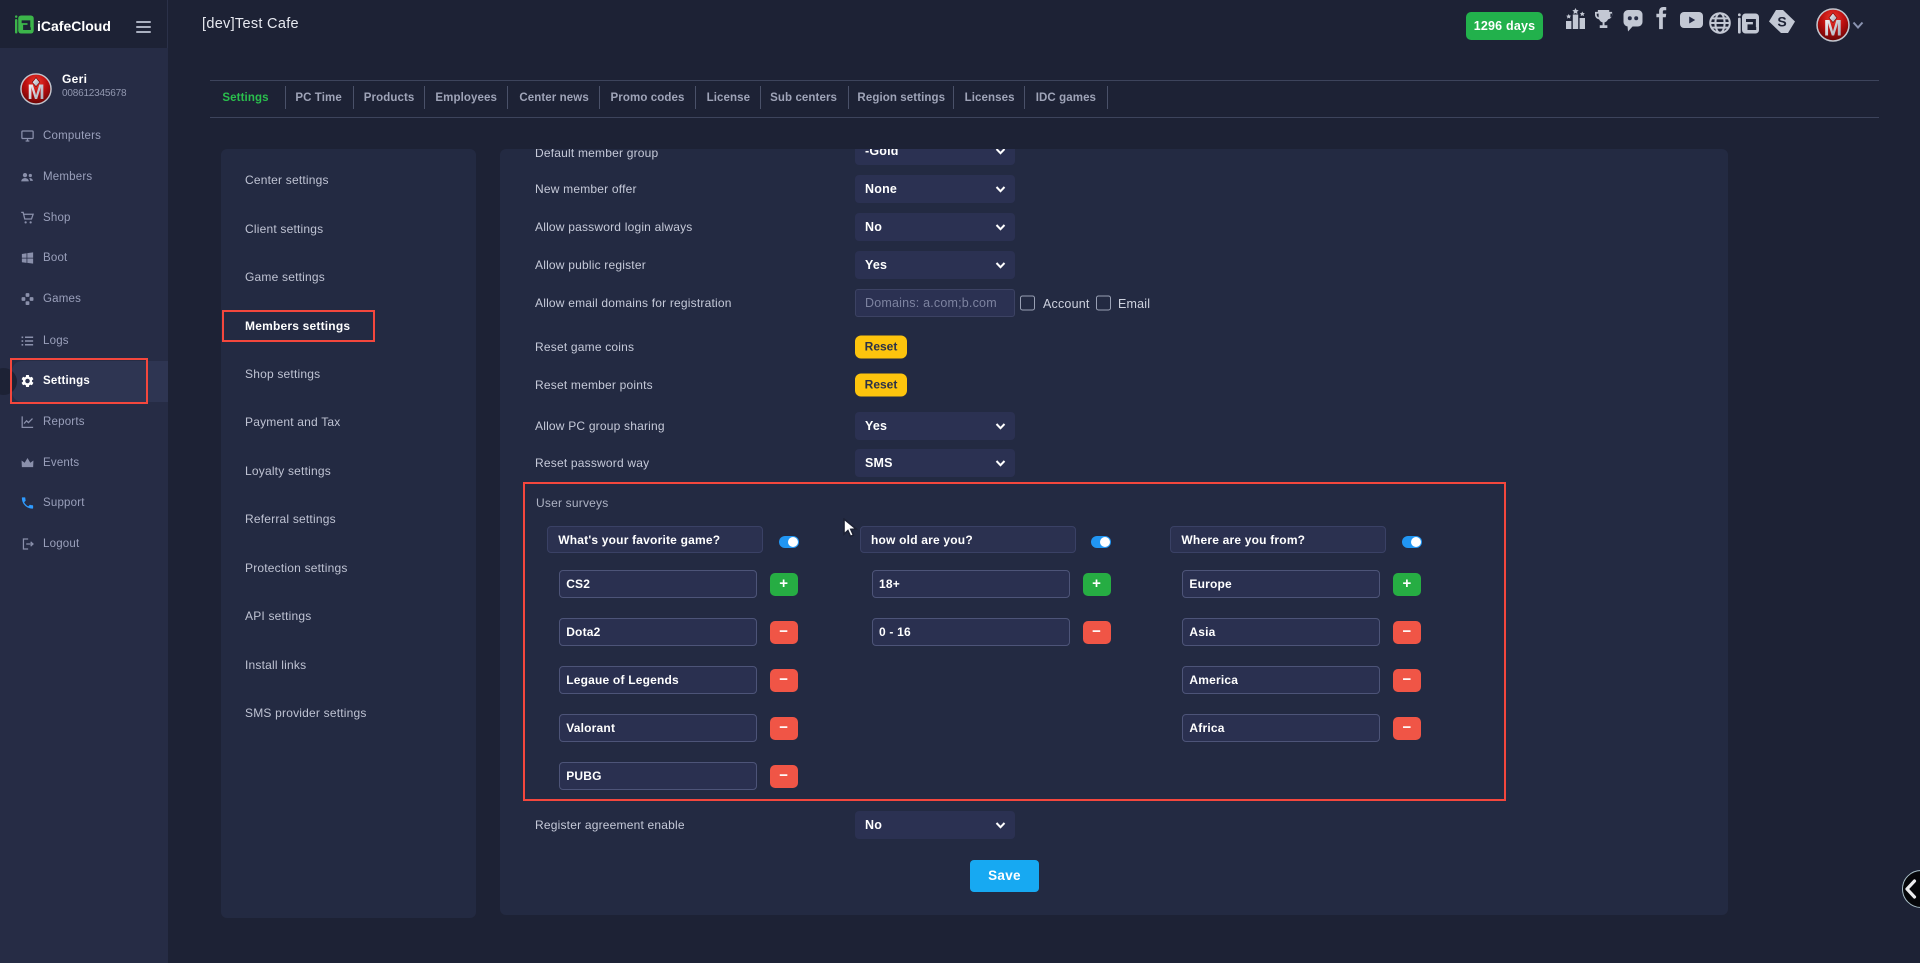  What do you see at coordinates (1781, 22) in the screenshot?
I see `svg-text: S` at bounding box center [1781, 22].